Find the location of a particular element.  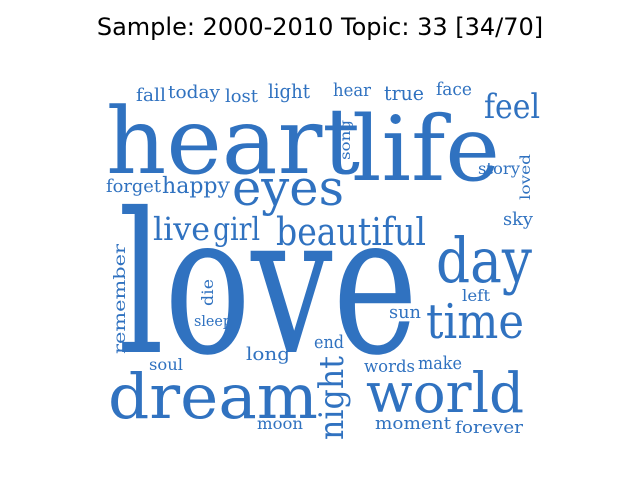

word-girl: girl is located at coordinates (236, 229).